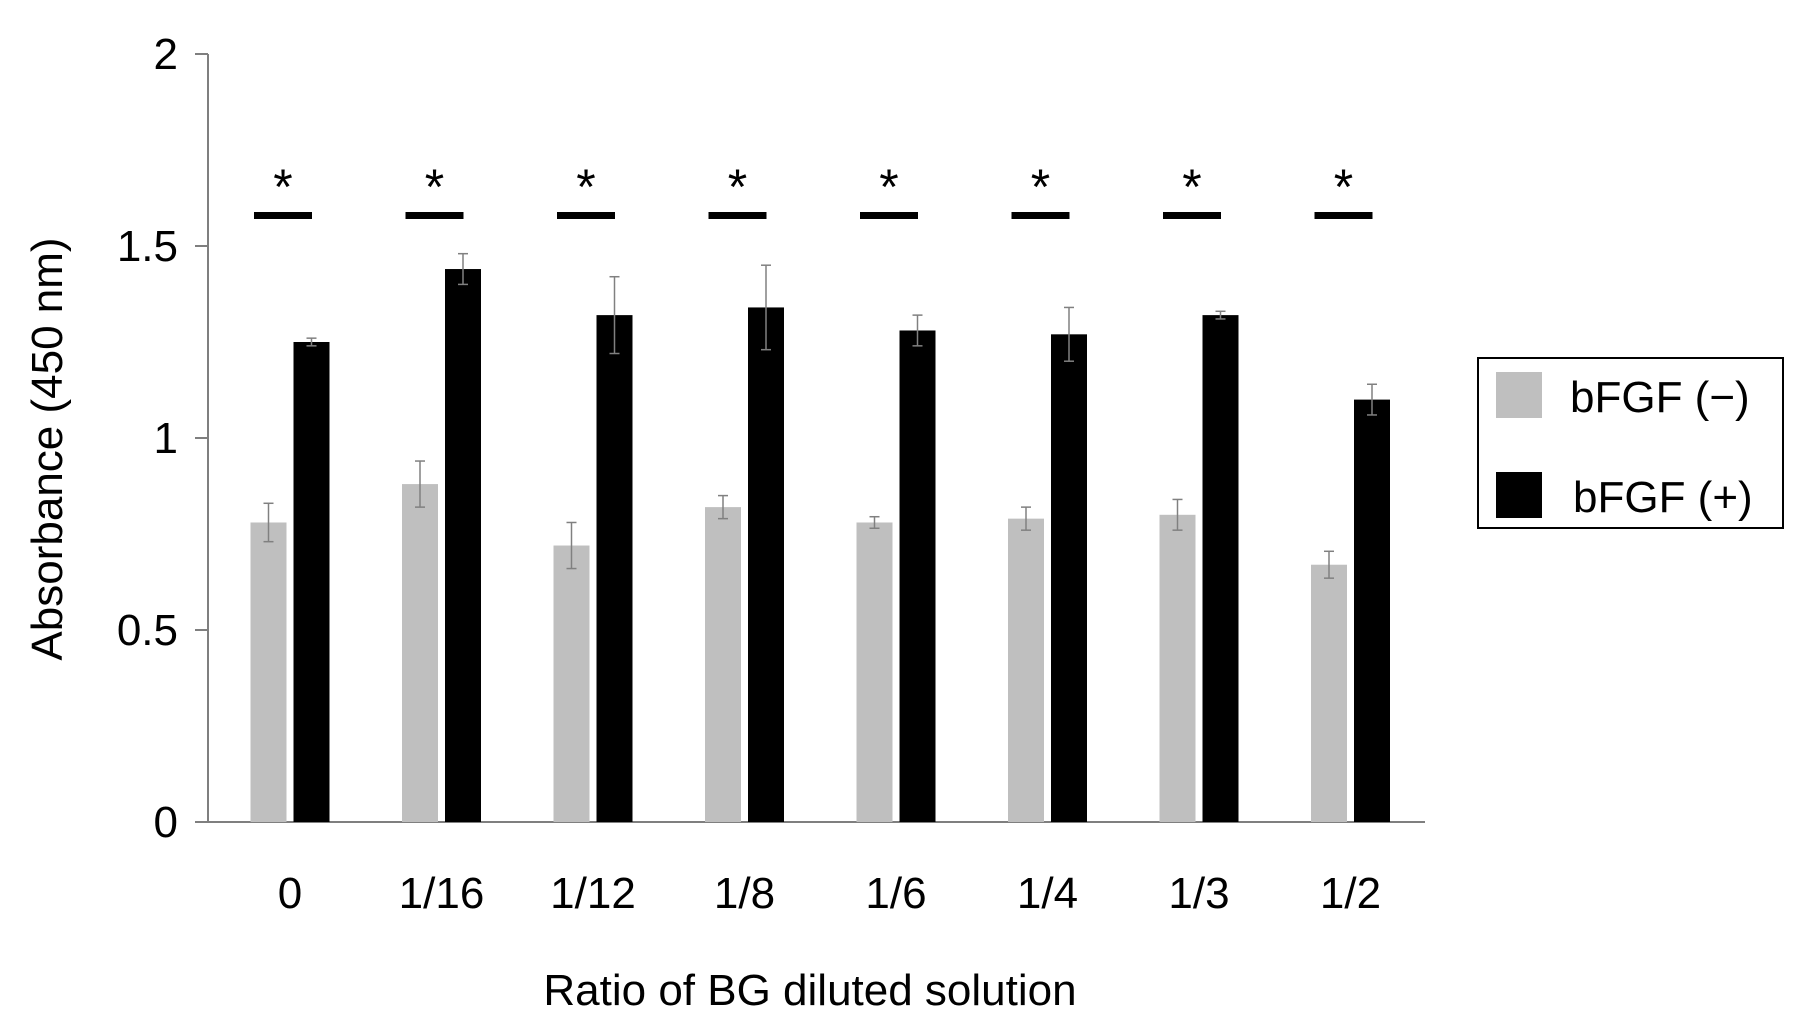 The height and width of the screenshot is (1030, 1818). What do you see at coordinates (147, 630) in the screenshot?
I see `y-tick-label: 0.5` at bounding box center [147, 630].